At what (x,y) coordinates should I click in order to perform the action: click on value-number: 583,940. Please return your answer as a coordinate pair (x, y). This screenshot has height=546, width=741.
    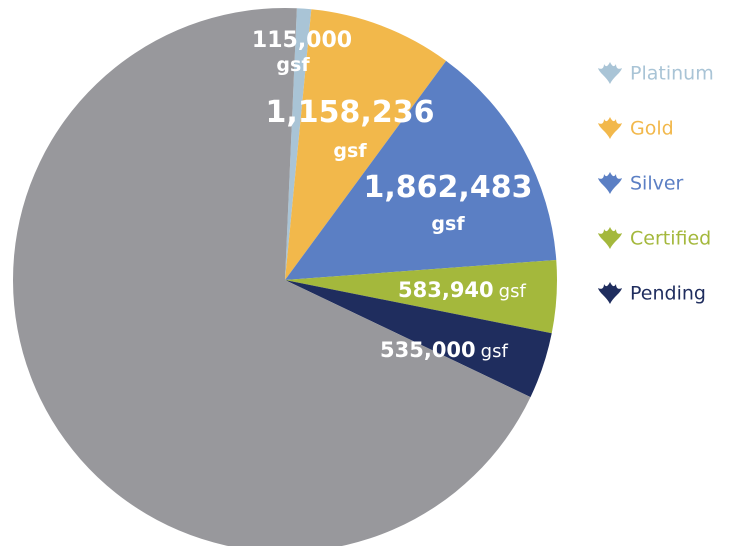
    Looking at the image, I should click on (446, 290).